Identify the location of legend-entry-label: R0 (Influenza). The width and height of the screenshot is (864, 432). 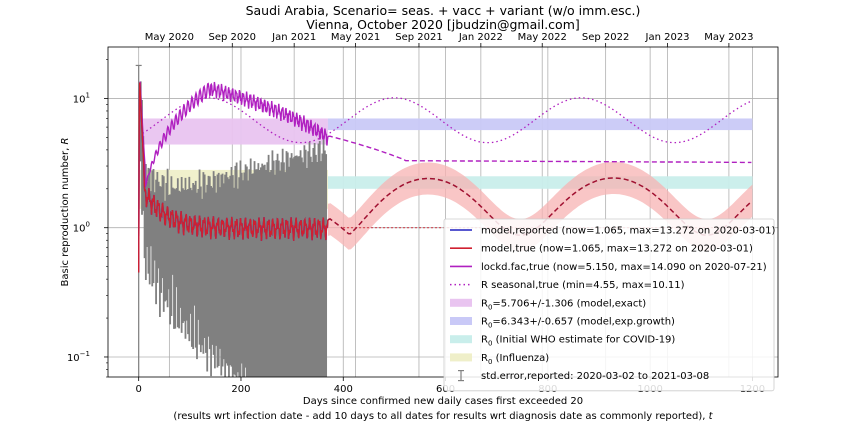
(515, 359).